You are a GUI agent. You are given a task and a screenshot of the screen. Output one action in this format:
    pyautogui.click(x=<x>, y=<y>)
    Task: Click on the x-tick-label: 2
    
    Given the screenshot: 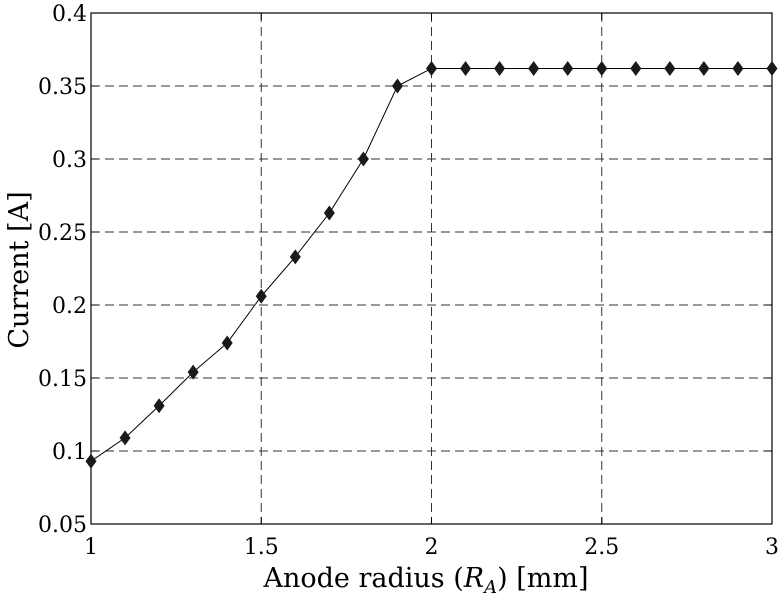 What is the action you would take?
    pyautogui.click(x=432, y=547)
    